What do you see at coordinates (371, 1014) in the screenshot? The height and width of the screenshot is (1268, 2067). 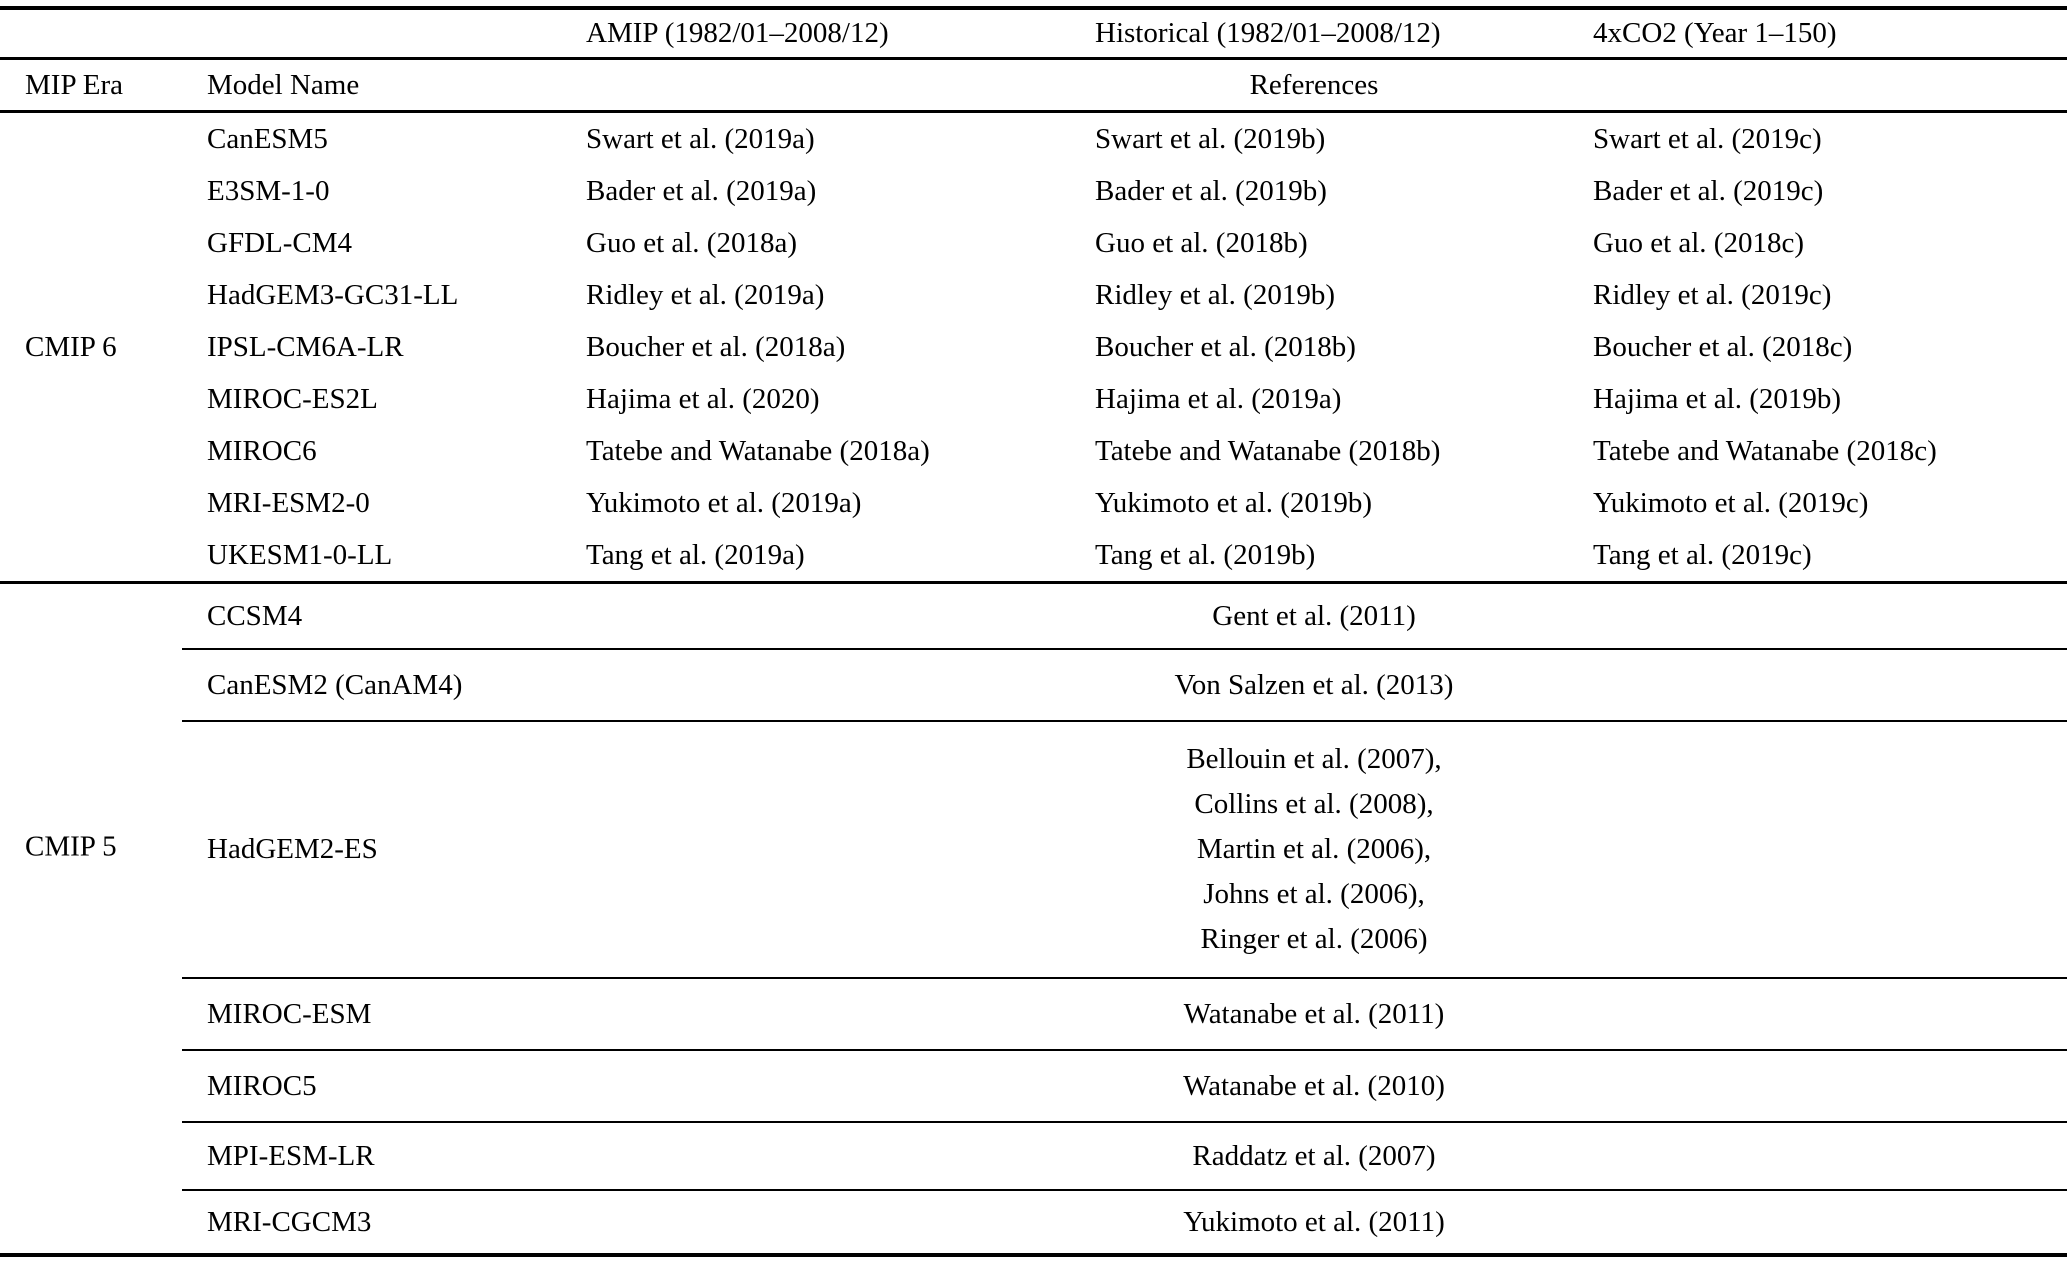 I see `model-name-cell: MIROC-ESM` at bounding box center [371, 1014].